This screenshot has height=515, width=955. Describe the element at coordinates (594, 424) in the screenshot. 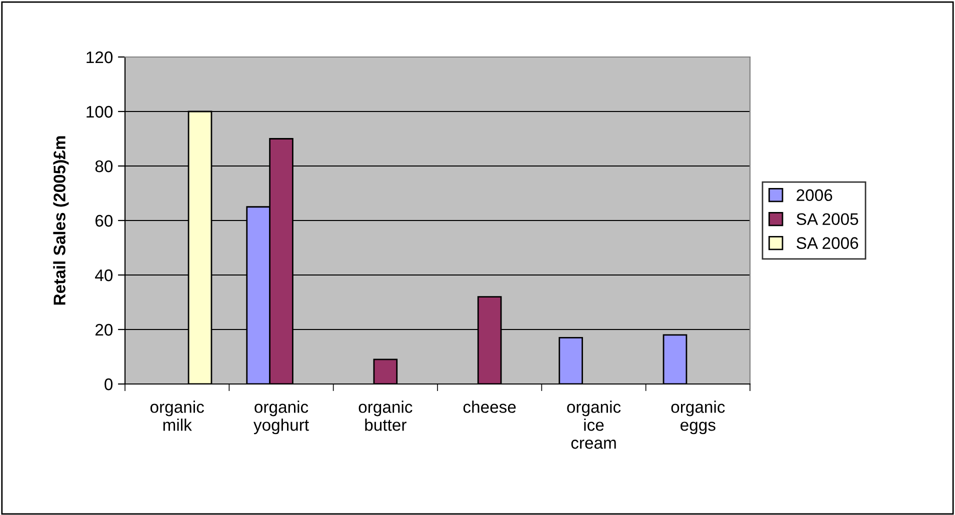

I see `x-tick-label: organic ice cream` at that location.